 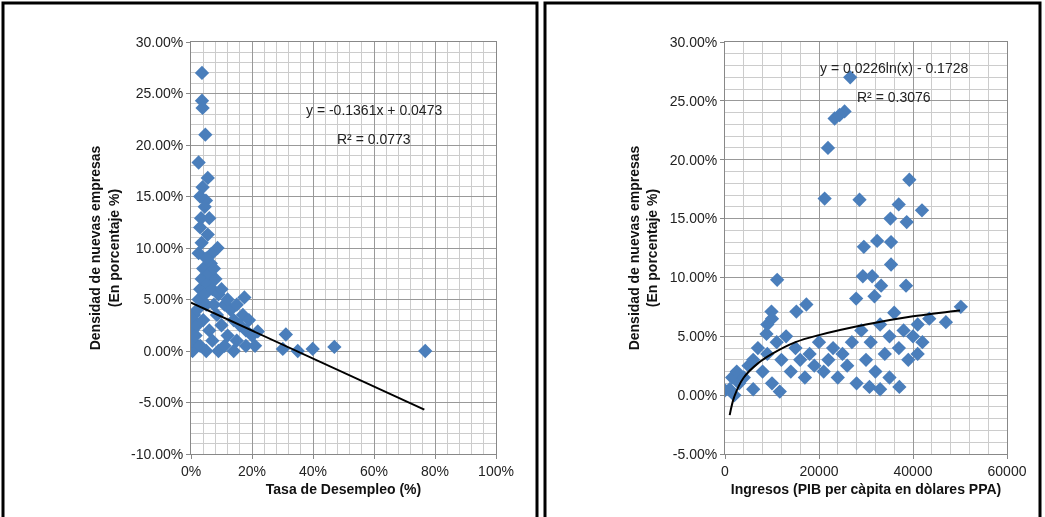 What do you see at coordinates (191, 470) in the screenshot?
I see `x-tick-label: 0%` at bounding box center [191, 470].